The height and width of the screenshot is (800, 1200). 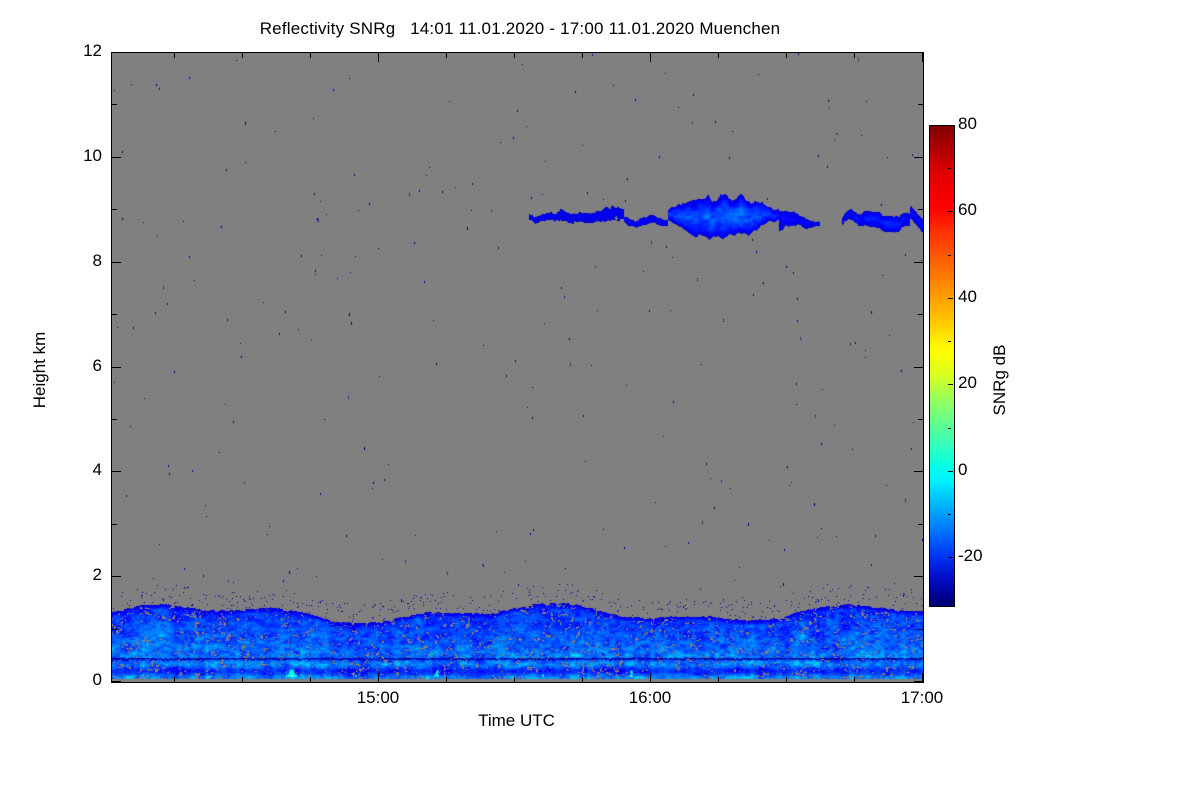 I want to click on x-axis-label: Time UTC, so click(x=516, y=720).